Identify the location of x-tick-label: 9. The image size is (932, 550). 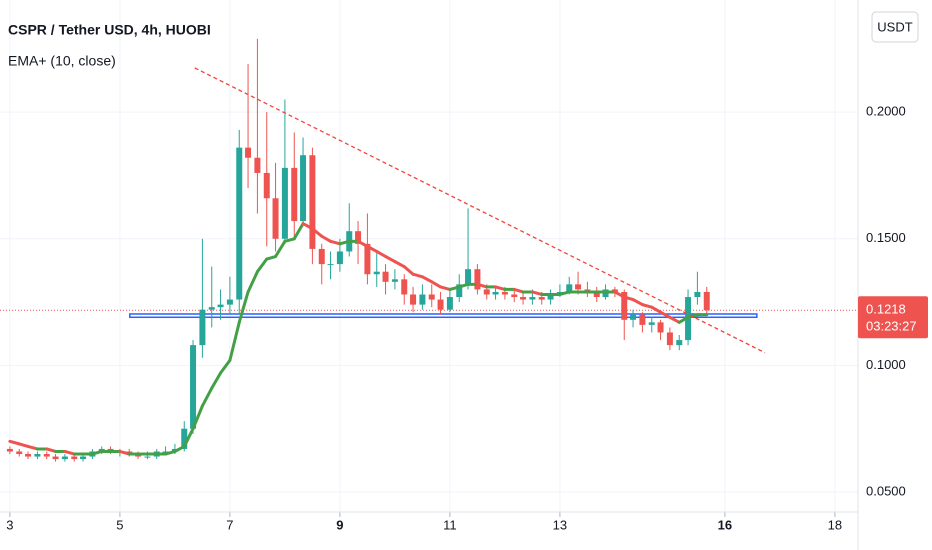
(339, 524).